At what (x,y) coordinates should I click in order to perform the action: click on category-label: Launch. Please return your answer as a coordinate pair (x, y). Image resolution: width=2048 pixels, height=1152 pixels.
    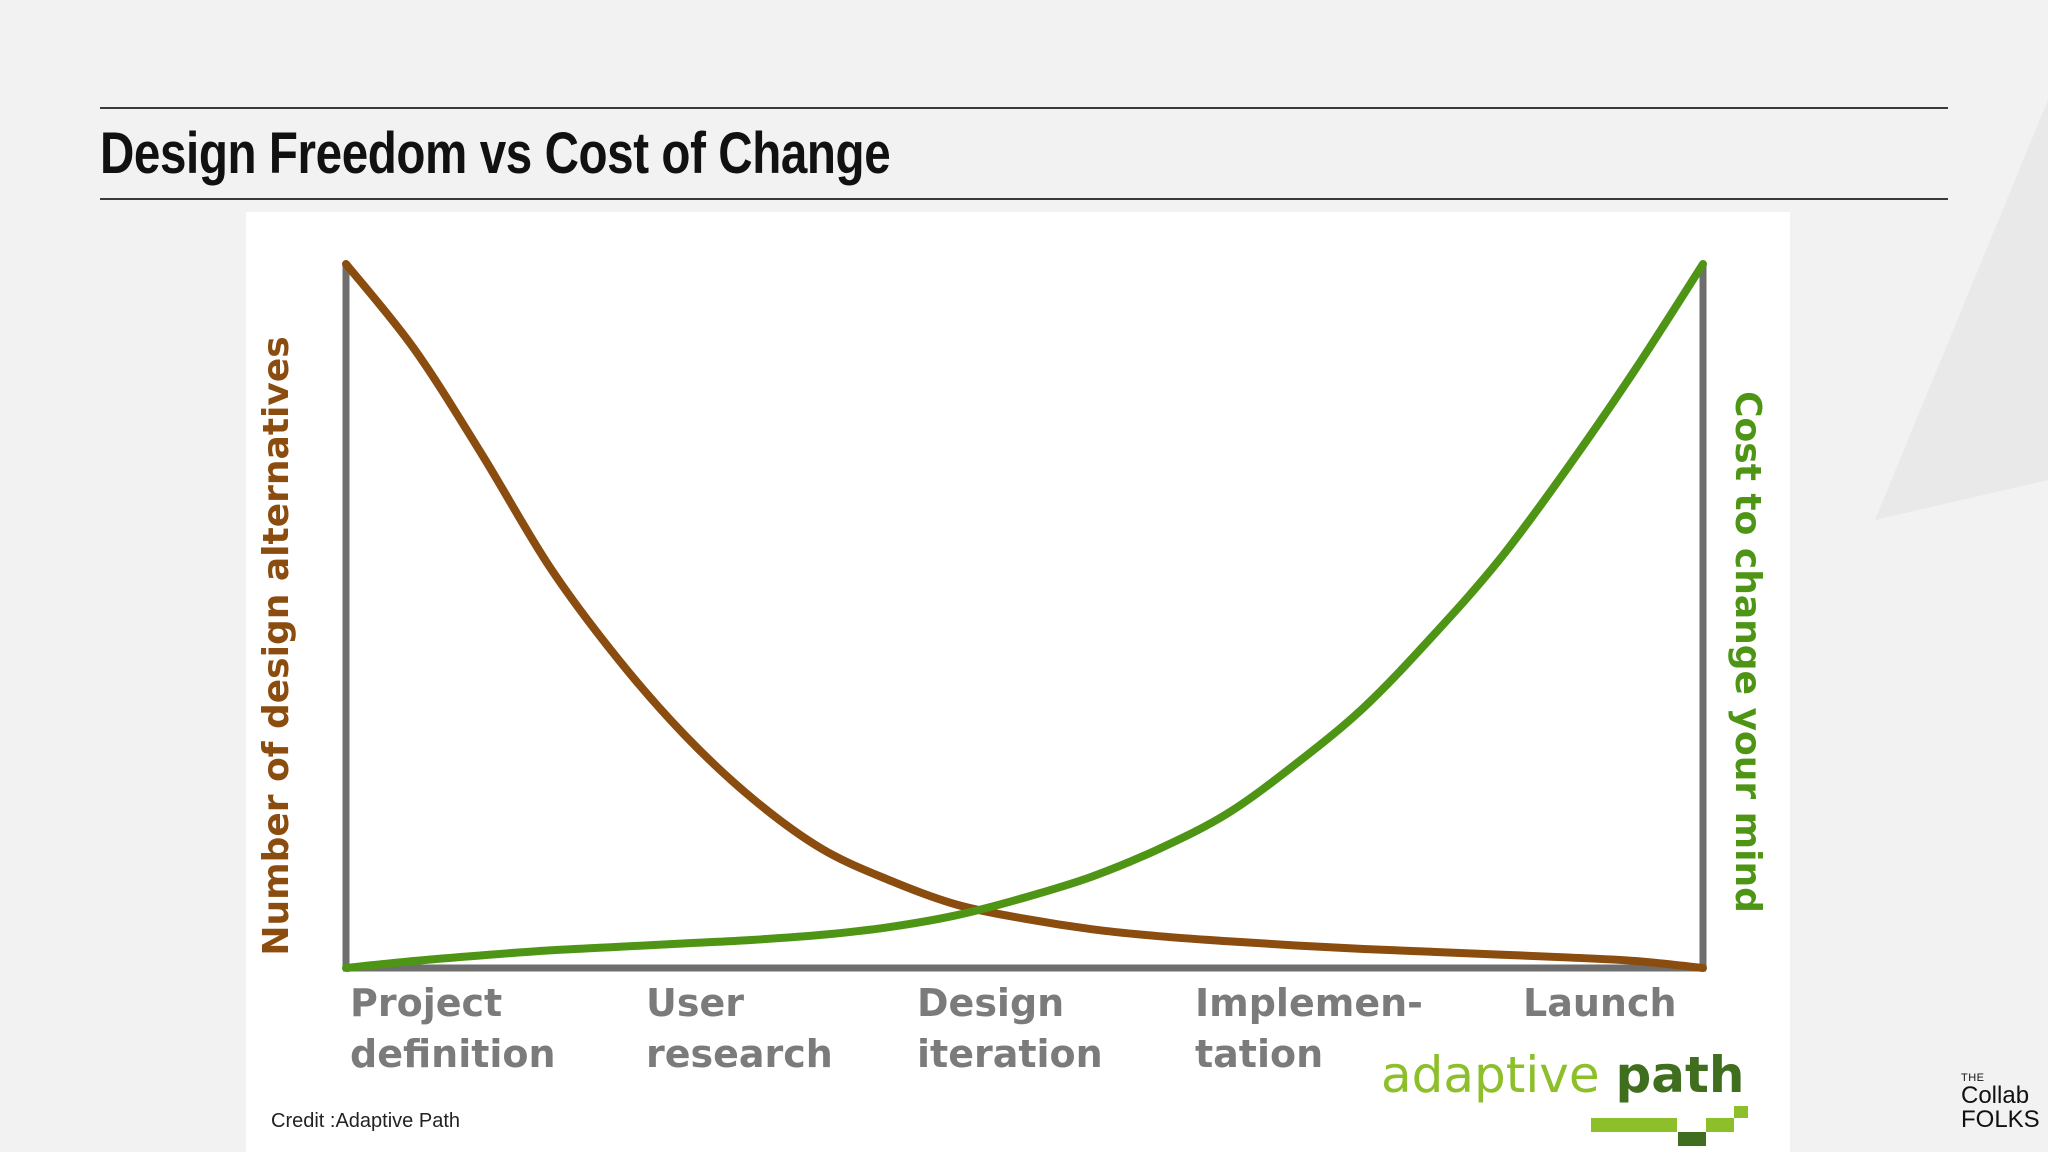
    Looking at the image, I should click on (1600, 1003).